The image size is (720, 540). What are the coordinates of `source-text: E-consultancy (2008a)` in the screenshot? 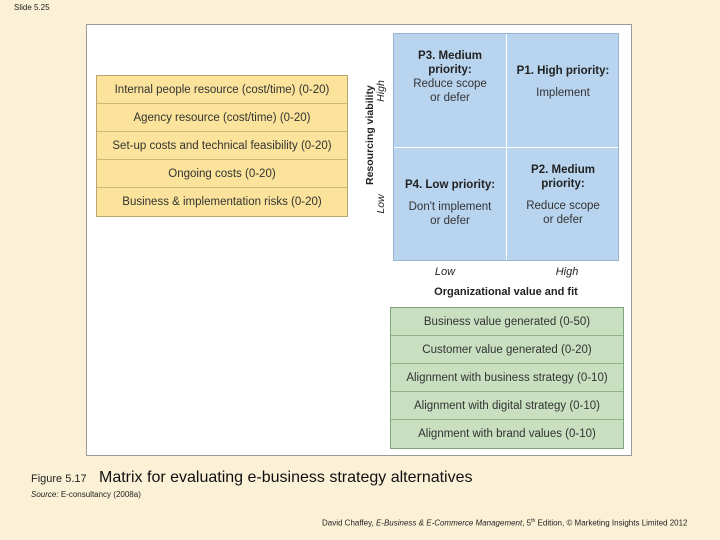 It's located at (100, 494).